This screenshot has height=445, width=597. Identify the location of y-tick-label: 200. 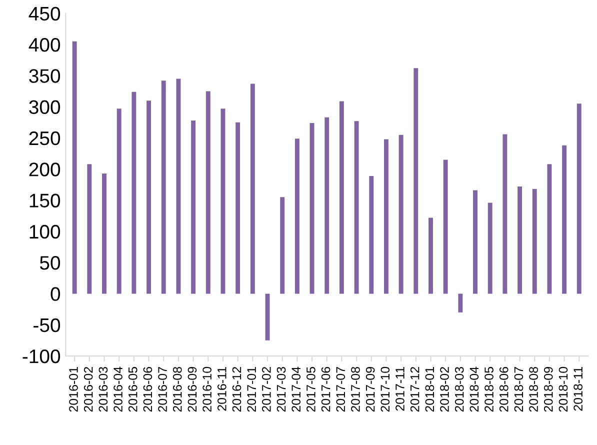
(44, 169).